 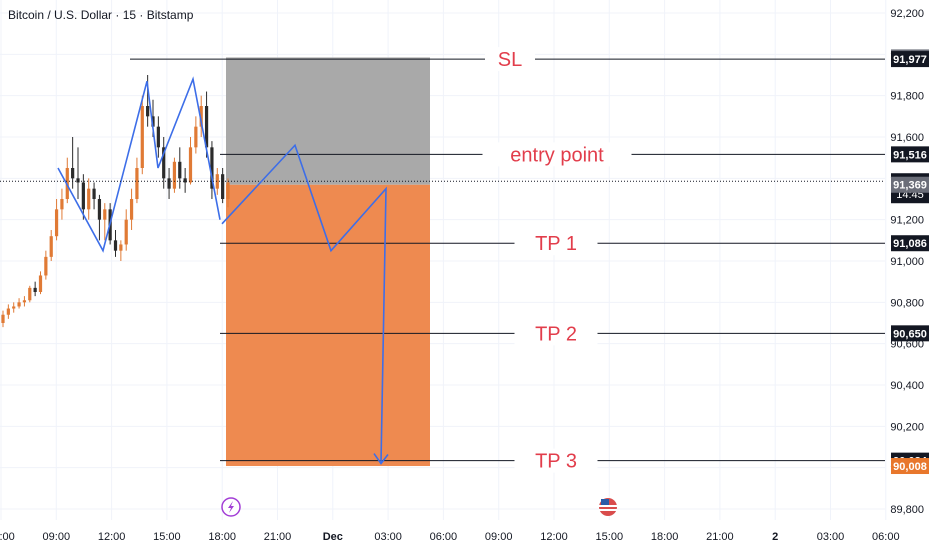 I want to click on level-entry: entry point, so click(x=552, y=154).